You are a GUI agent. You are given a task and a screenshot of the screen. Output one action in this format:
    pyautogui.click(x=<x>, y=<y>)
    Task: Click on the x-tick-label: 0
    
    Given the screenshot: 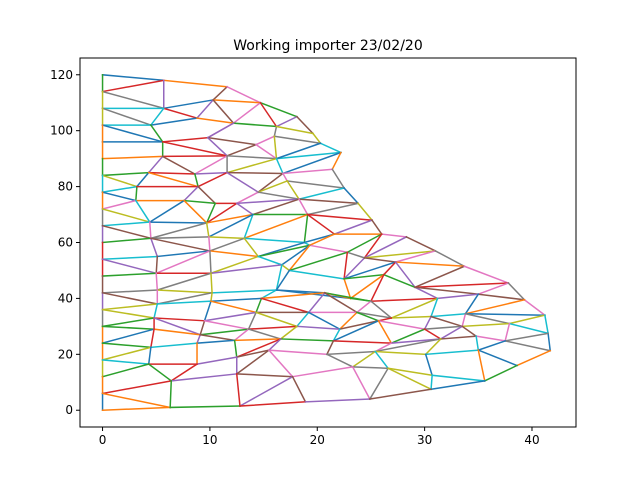 What is the action you would take?
    pyautogui.click(x=103, y=440)
    